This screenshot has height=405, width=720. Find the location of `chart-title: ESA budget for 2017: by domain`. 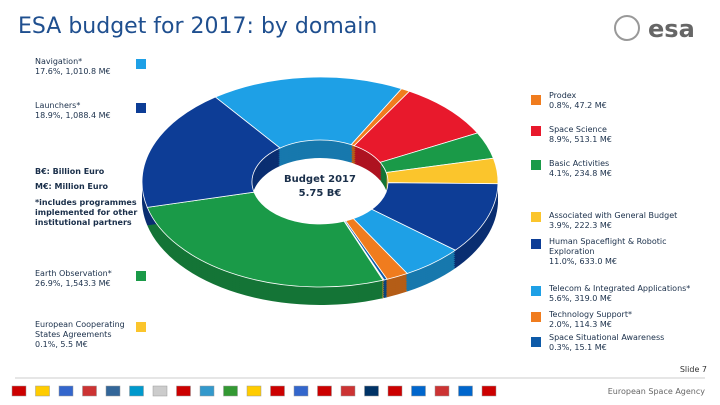

chart-title: ESA budget for 2017: by domain is located at coordinates (198, 26).